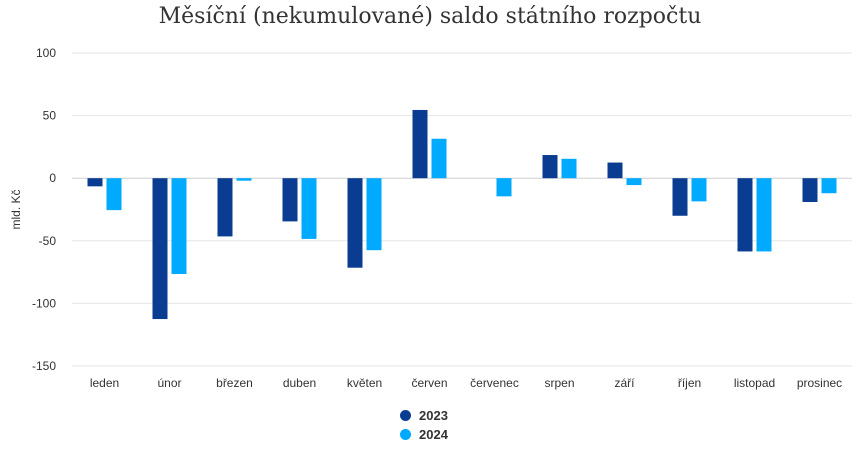 Image resolution: width=860 pixels, height=449 pixels. Describe the element at coordinates (764, 215) in the screenshot. I see `bar-2024-listopad` at that location.